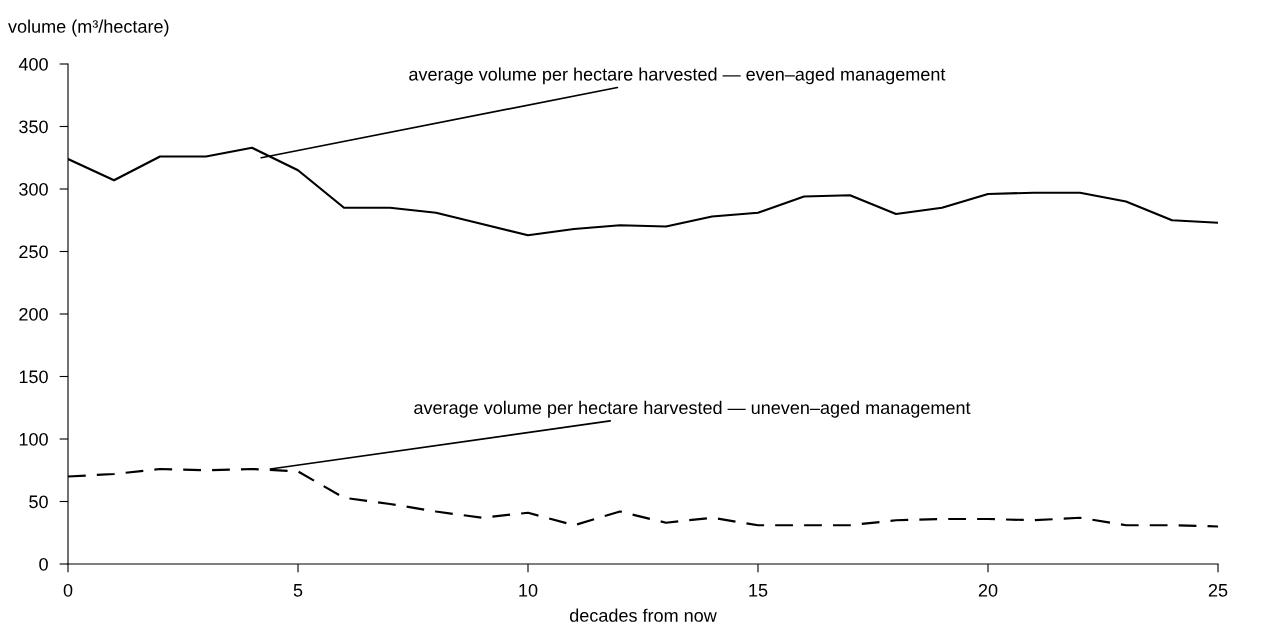 The height and width of the screenshot is (622, 1270). I want to click on y-tick-label: 100, so click(33, 439).